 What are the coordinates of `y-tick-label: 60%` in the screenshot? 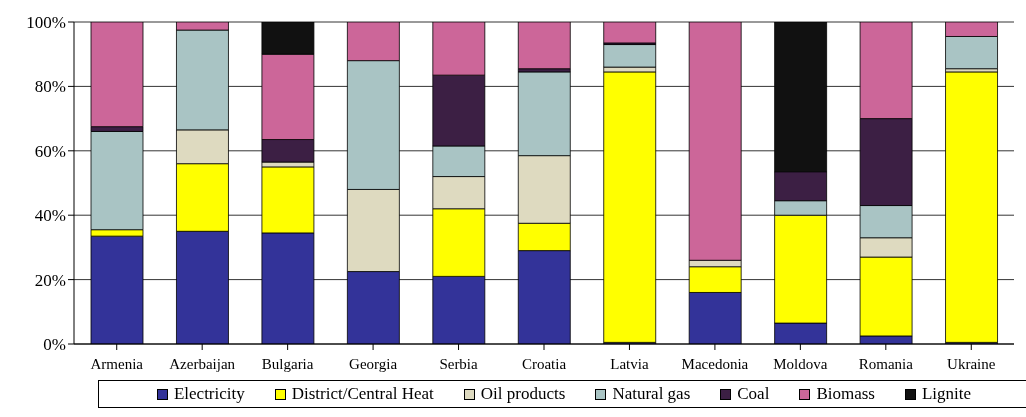 It's located at (50, 151).